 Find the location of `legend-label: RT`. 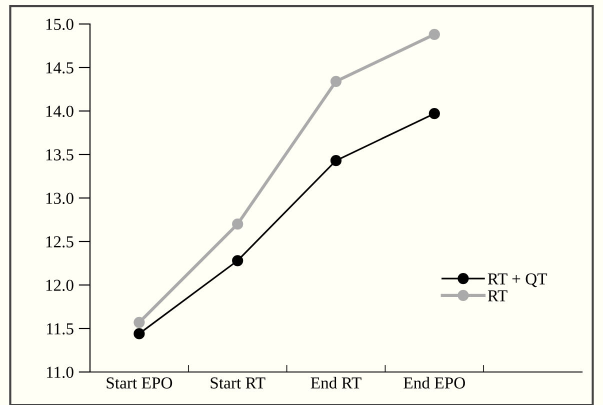

legend-label: RT is located at coordinates (498, 296).